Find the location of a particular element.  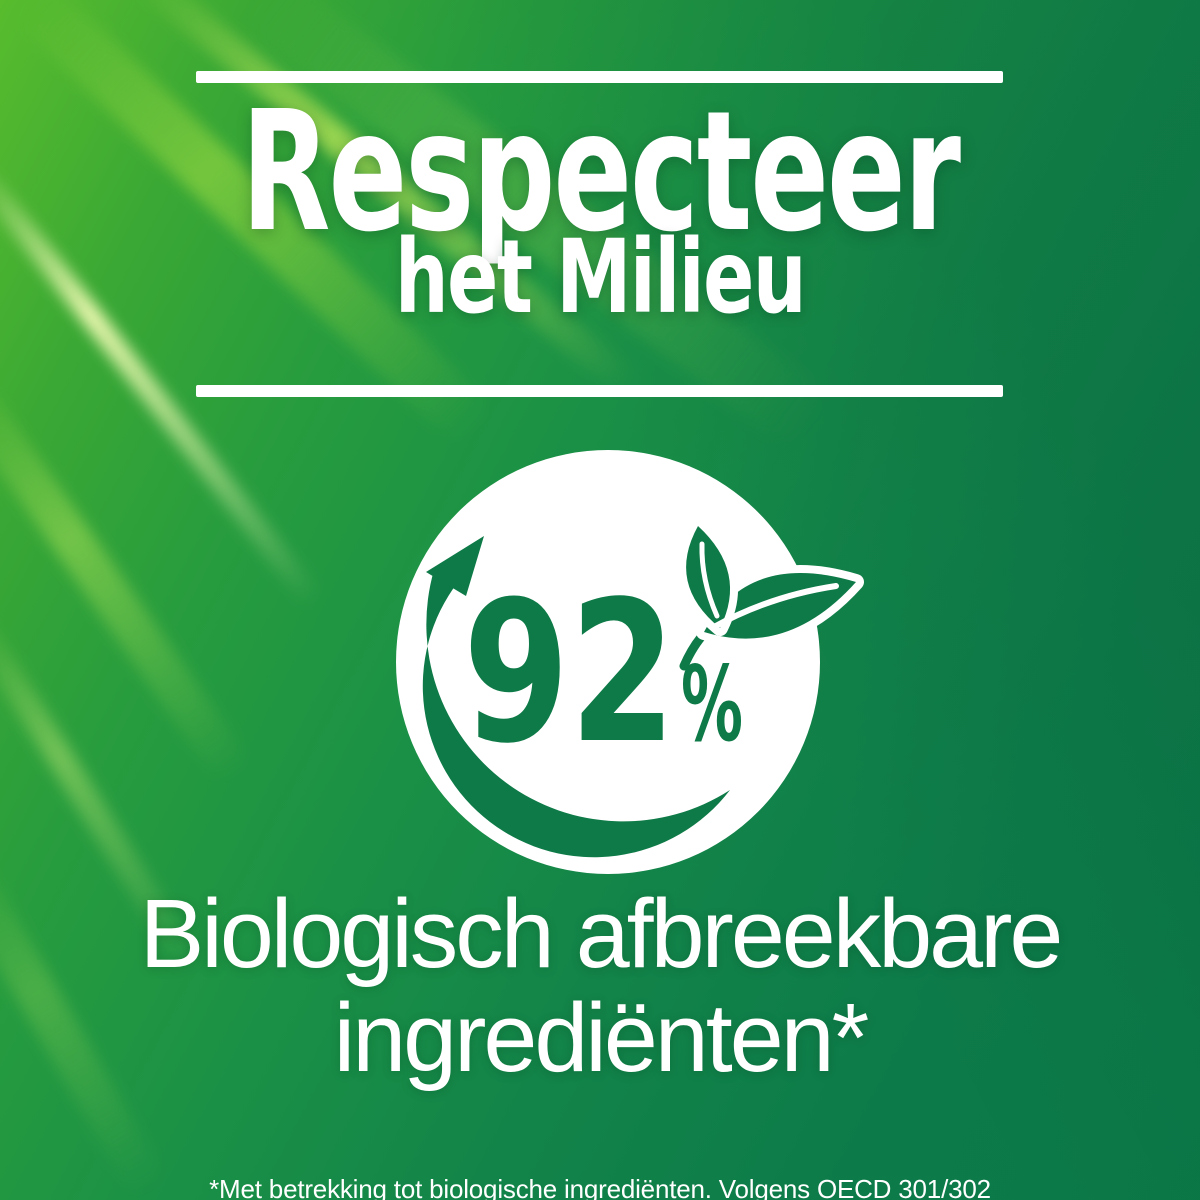

leaf-upper is located at coordinates (708, 577).